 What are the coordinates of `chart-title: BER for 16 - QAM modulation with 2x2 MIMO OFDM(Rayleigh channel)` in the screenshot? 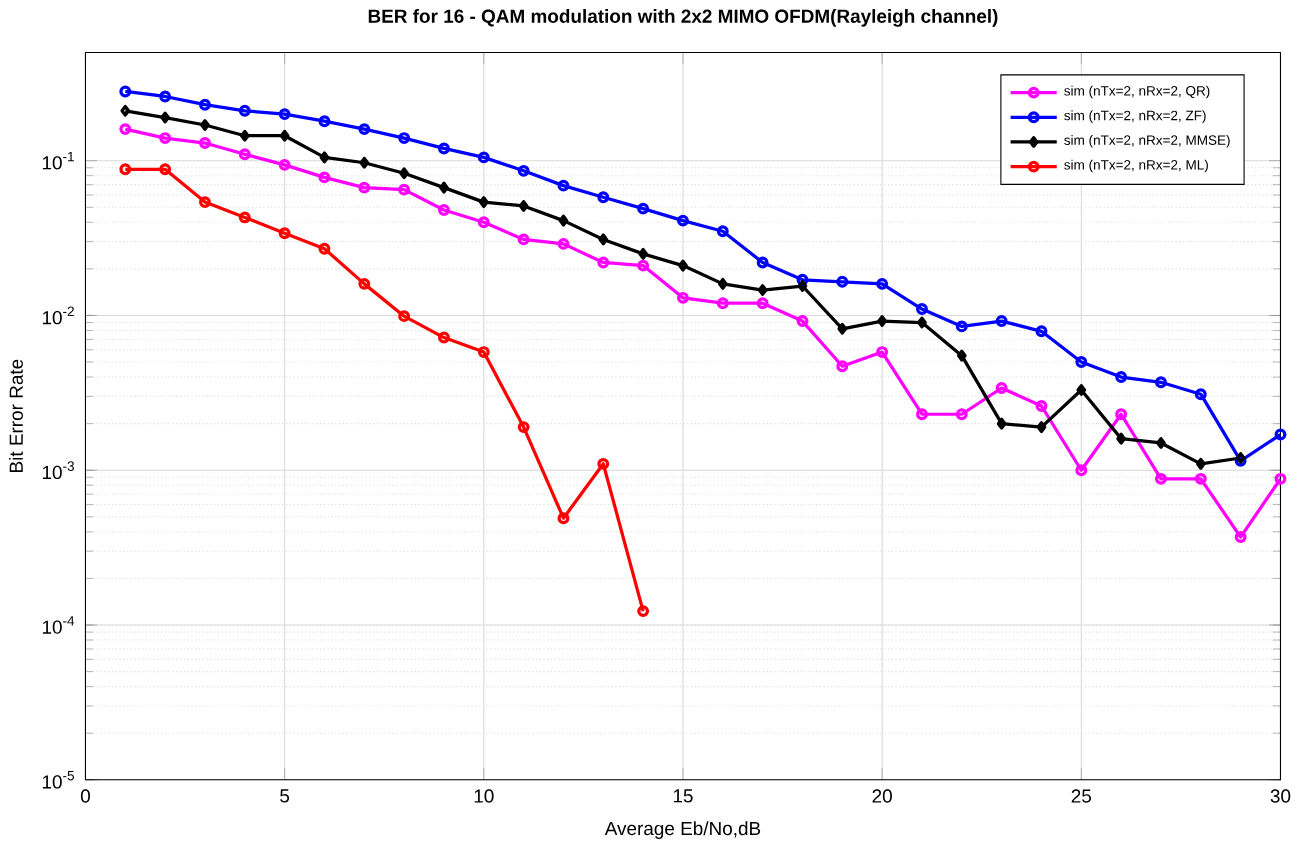 It's located at (683, 18).